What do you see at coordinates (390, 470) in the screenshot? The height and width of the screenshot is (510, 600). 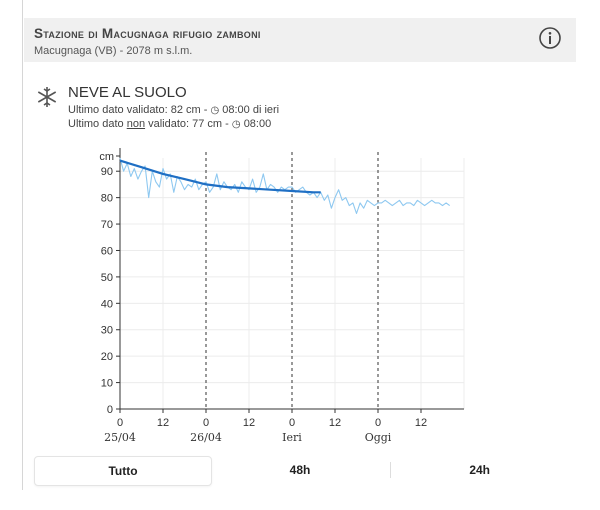 I see `tab-divider` at bounding box center [390, 470].